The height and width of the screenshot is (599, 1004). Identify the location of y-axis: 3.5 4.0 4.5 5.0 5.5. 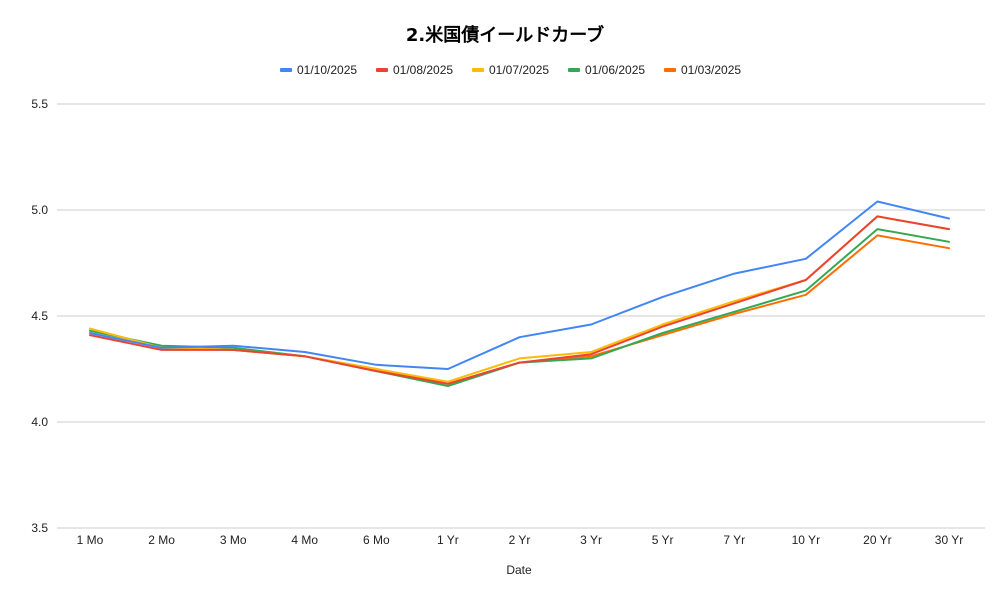
(39, 316).